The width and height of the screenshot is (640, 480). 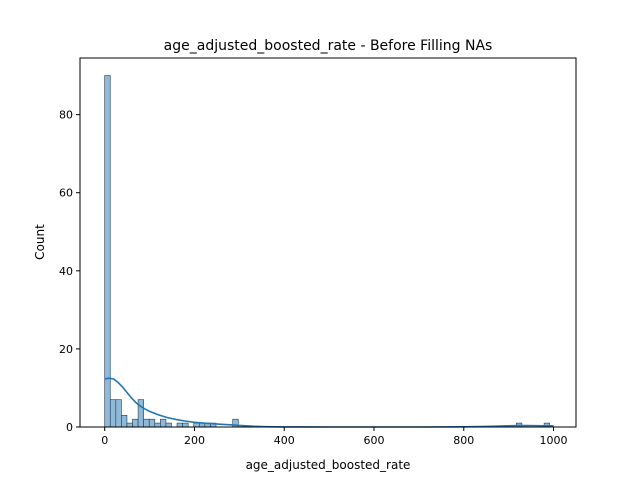 What do you see at coordinates (40, 242) in the screenshot?
I see `y-axis-label: Count` at bounding box center [40, 242].